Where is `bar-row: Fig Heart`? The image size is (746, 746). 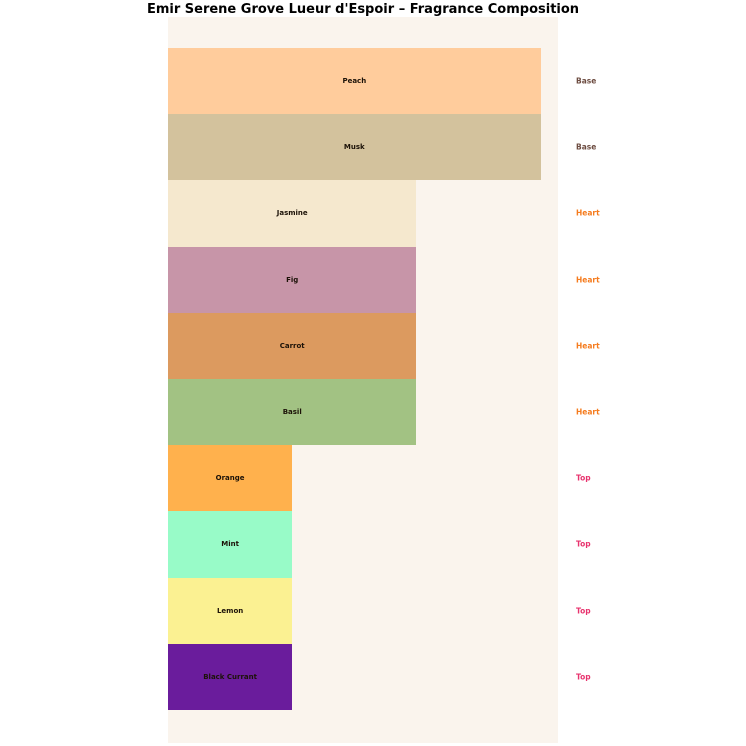 bar-row: Fig Heart is located at coordinates (384, 279).